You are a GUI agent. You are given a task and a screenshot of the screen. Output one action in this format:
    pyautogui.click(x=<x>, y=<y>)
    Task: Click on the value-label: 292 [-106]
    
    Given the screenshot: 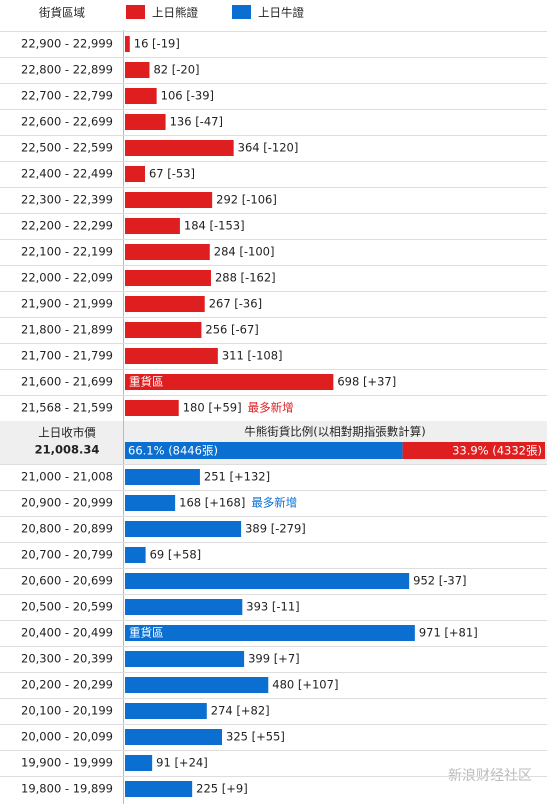 What is the action you would take?
    pyautogui.click(x=246, y=200)
    